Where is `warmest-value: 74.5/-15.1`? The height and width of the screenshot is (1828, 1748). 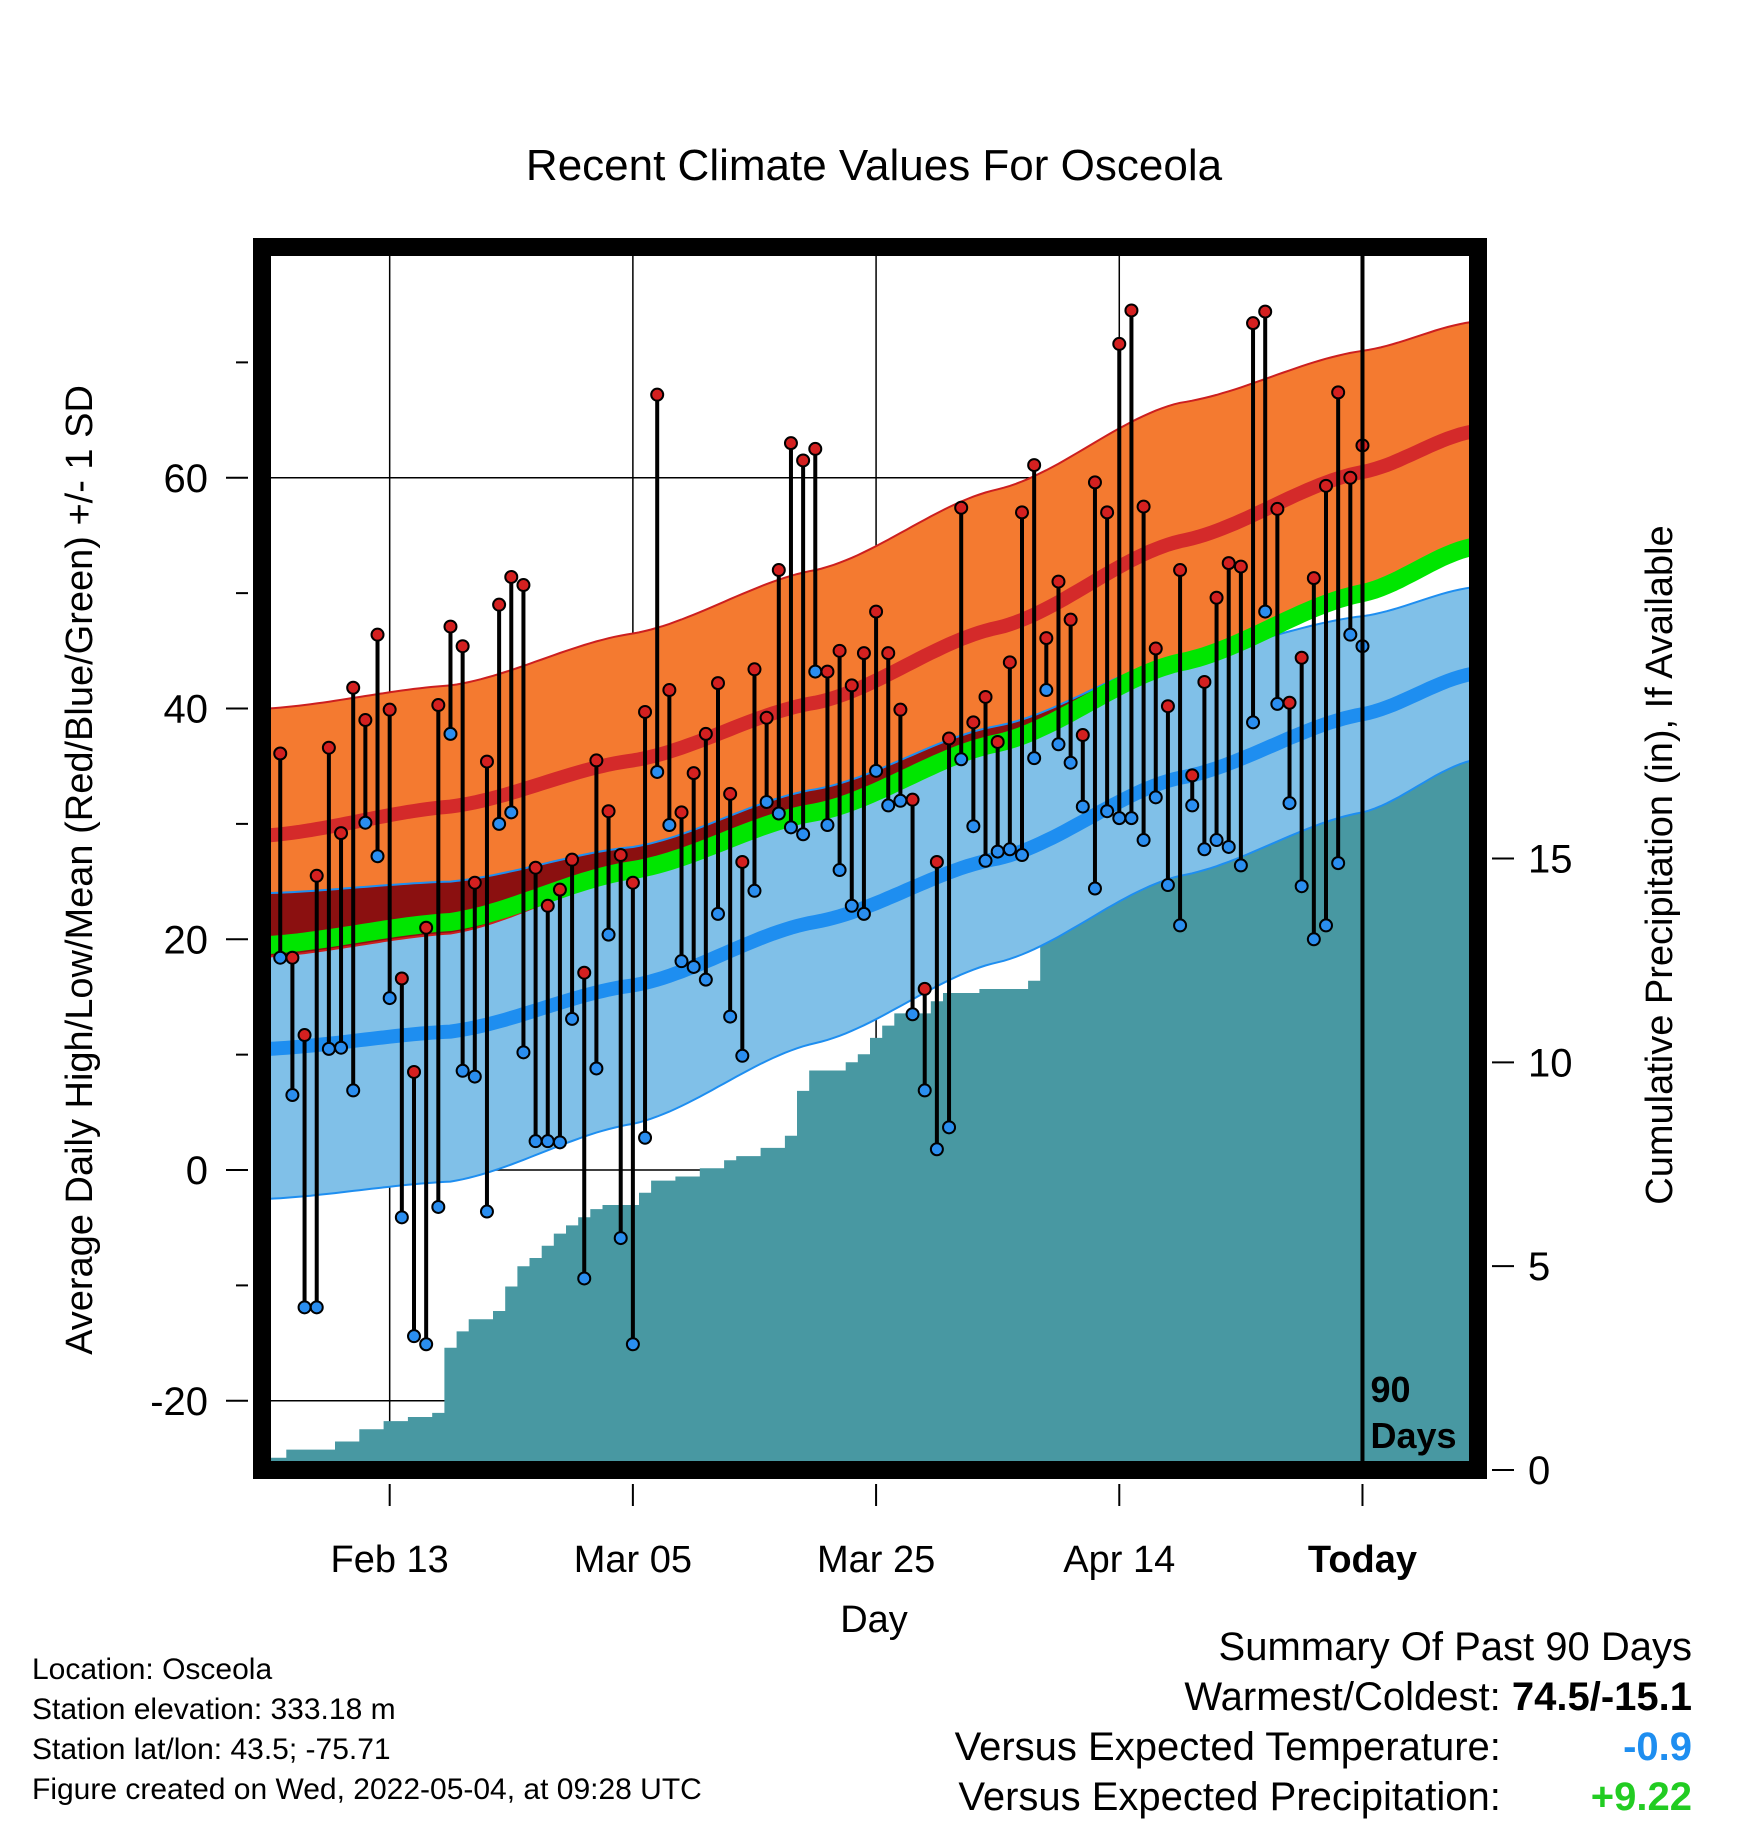
warmest-value: 74.5/-15.1 is located at coordinates (1601, 1697).